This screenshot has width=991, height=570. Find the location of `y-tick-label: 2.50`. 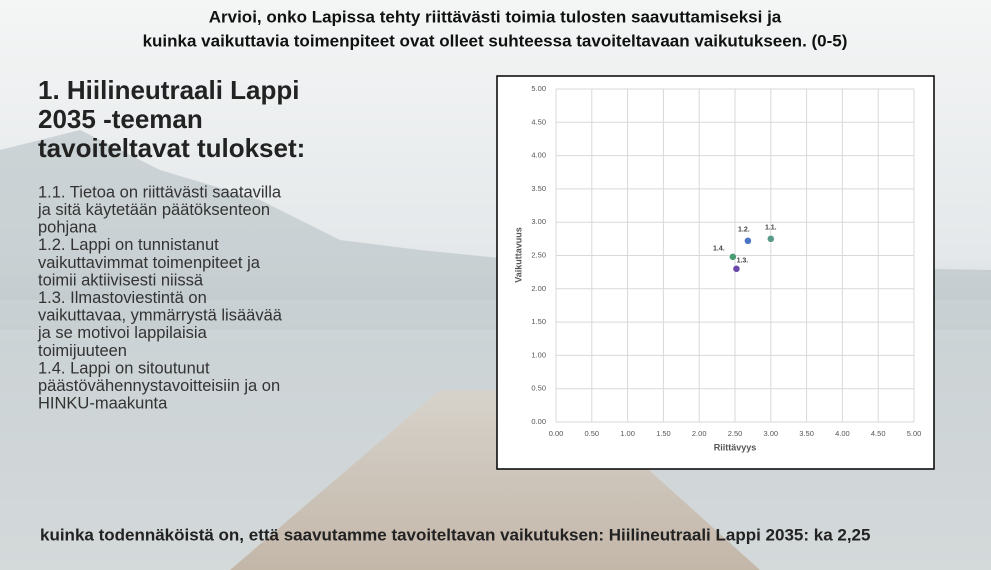

y-tick-label: 2.50 is located at coordinates (538, 254).